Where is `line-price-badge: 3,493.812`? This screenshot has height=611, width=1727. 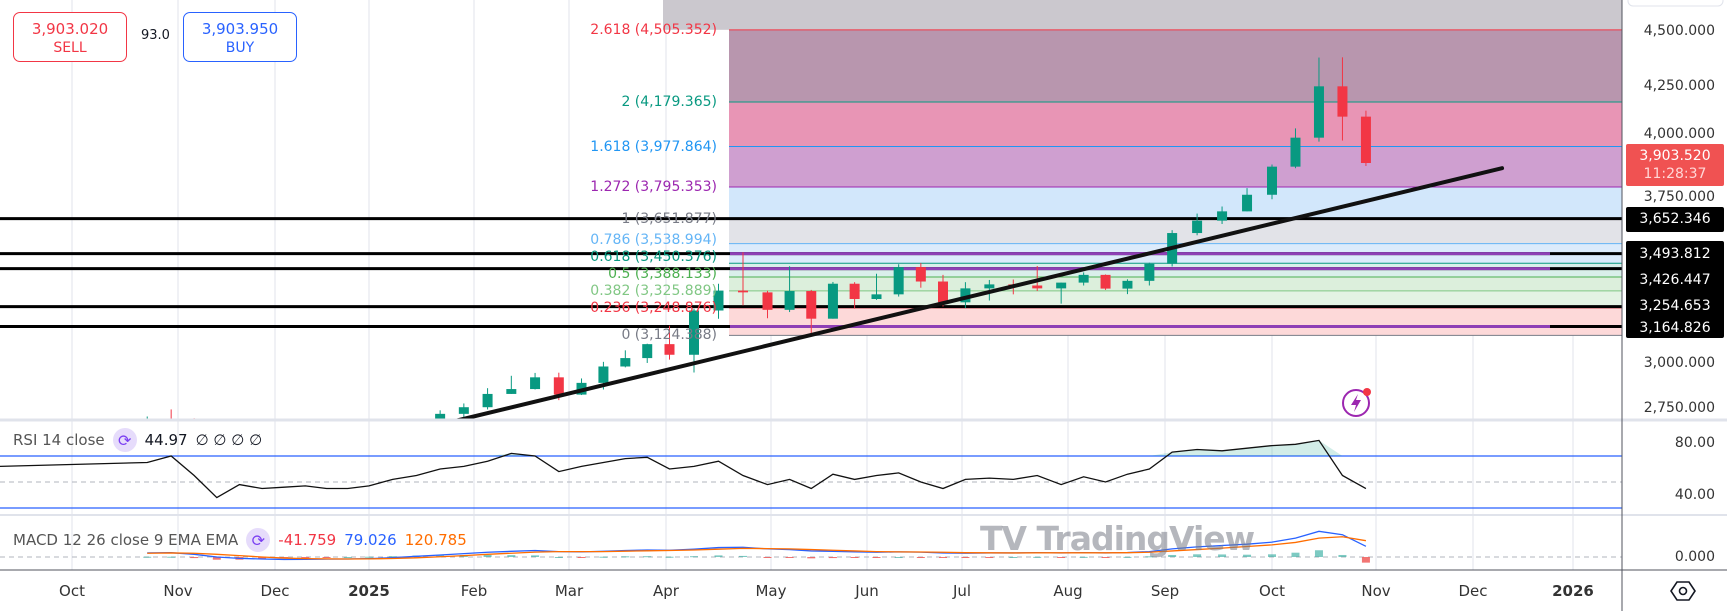 line-price-badge: 3,493.812 is located at coordinates (1675, 254).